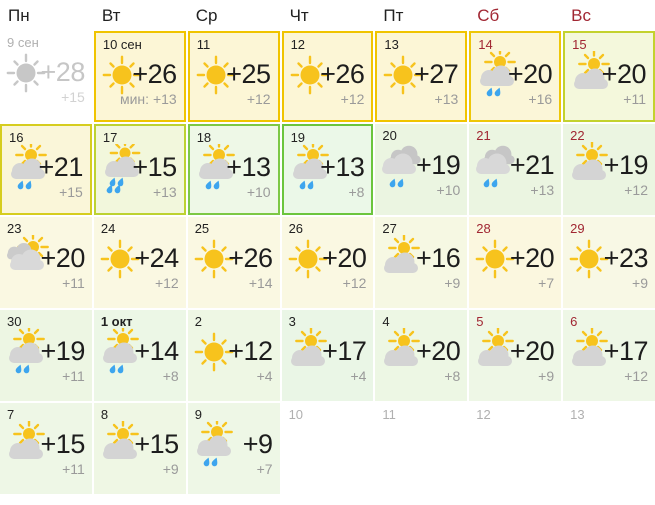 The height and width of the screenshot is (505, 655). Describe the element at coordinates (292, 321) in the screenshot. I see `cell-date: 3` at that location.